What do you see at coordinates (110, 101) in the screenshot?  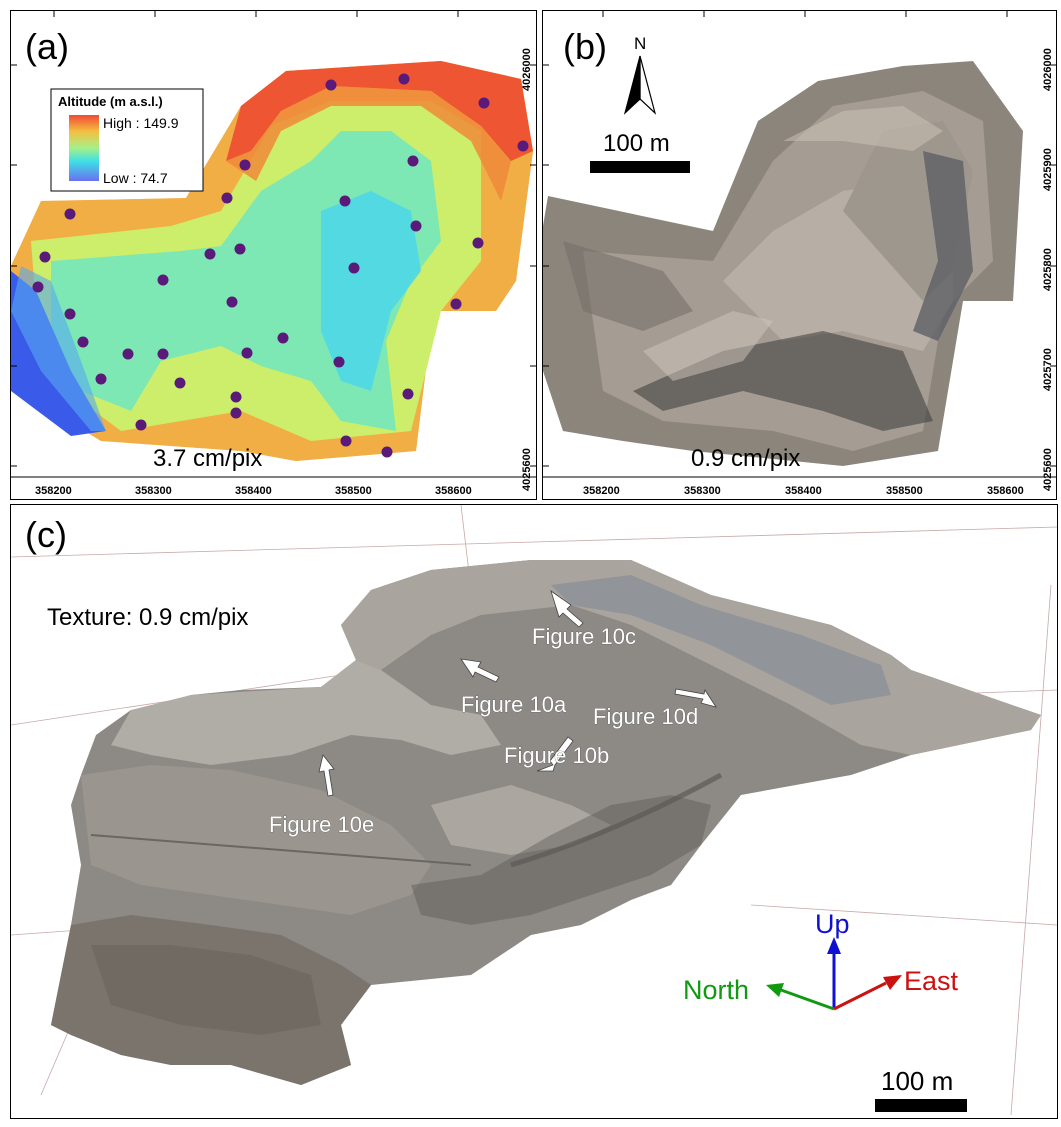 I see `legend-title: Altitude (m a.s.l.)` at bounding box center [110, 101].